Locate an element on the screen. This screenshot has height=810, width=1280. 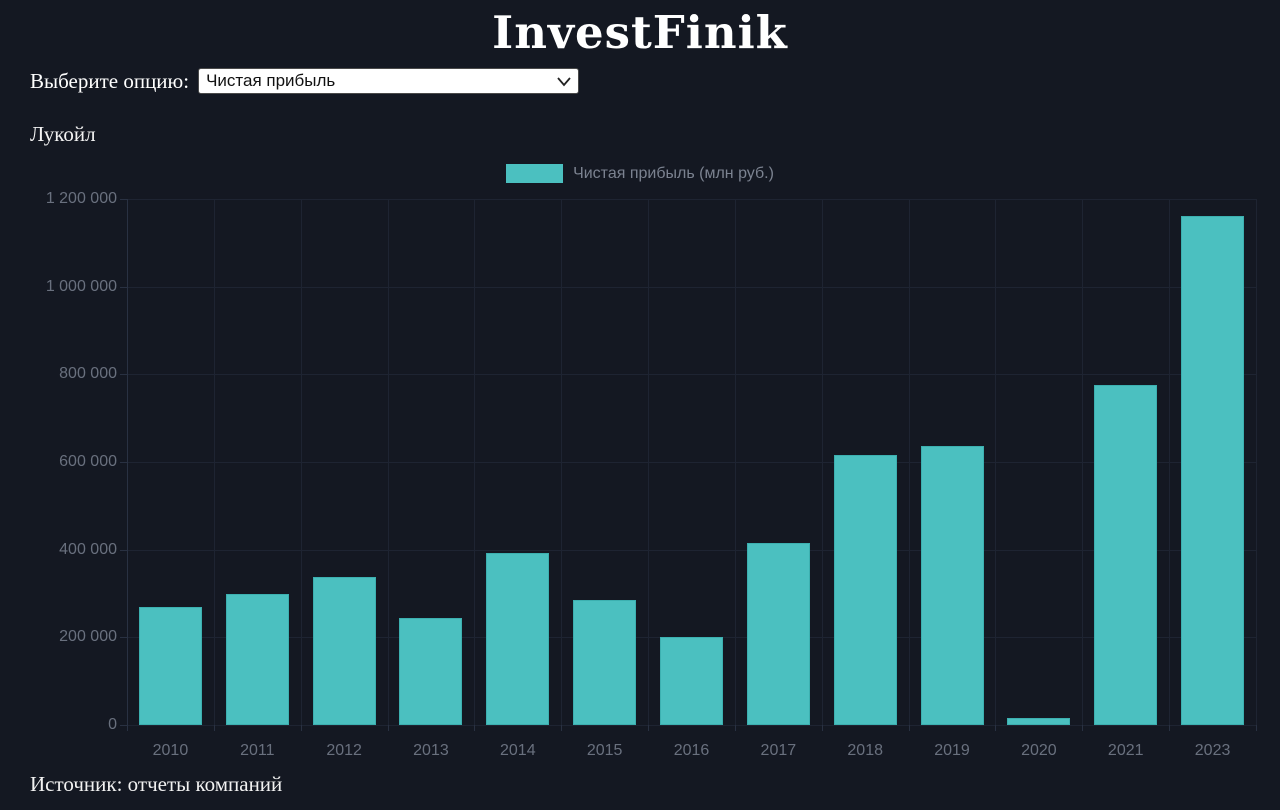
y-axis-tick-label: 1 000 000 is located at coordinates (81, 286).